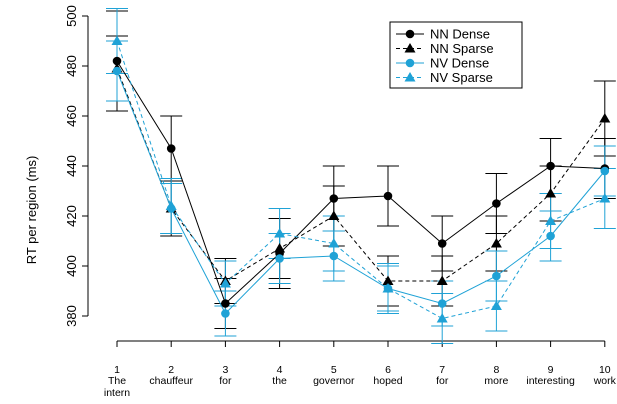  What do you see at coordinates (459, 63) in the screenshot?
I see `legend-label: NV Dense` at bounding box center [459, 63].